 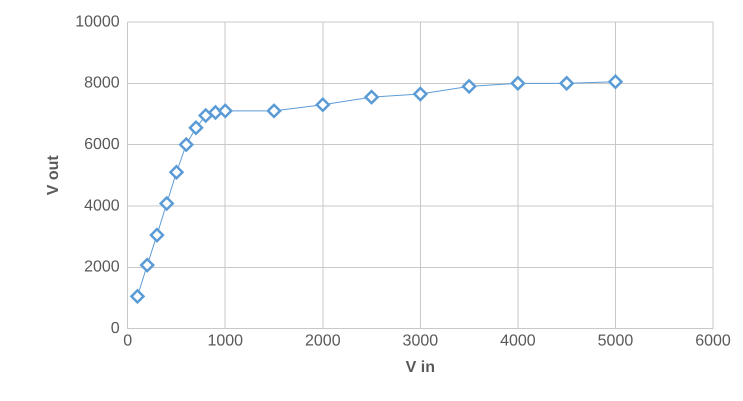 What do you see at coordinates (102, 205) in the screenshot?
I see `y-tick-label: 4000` at bounding box center [102, 205].